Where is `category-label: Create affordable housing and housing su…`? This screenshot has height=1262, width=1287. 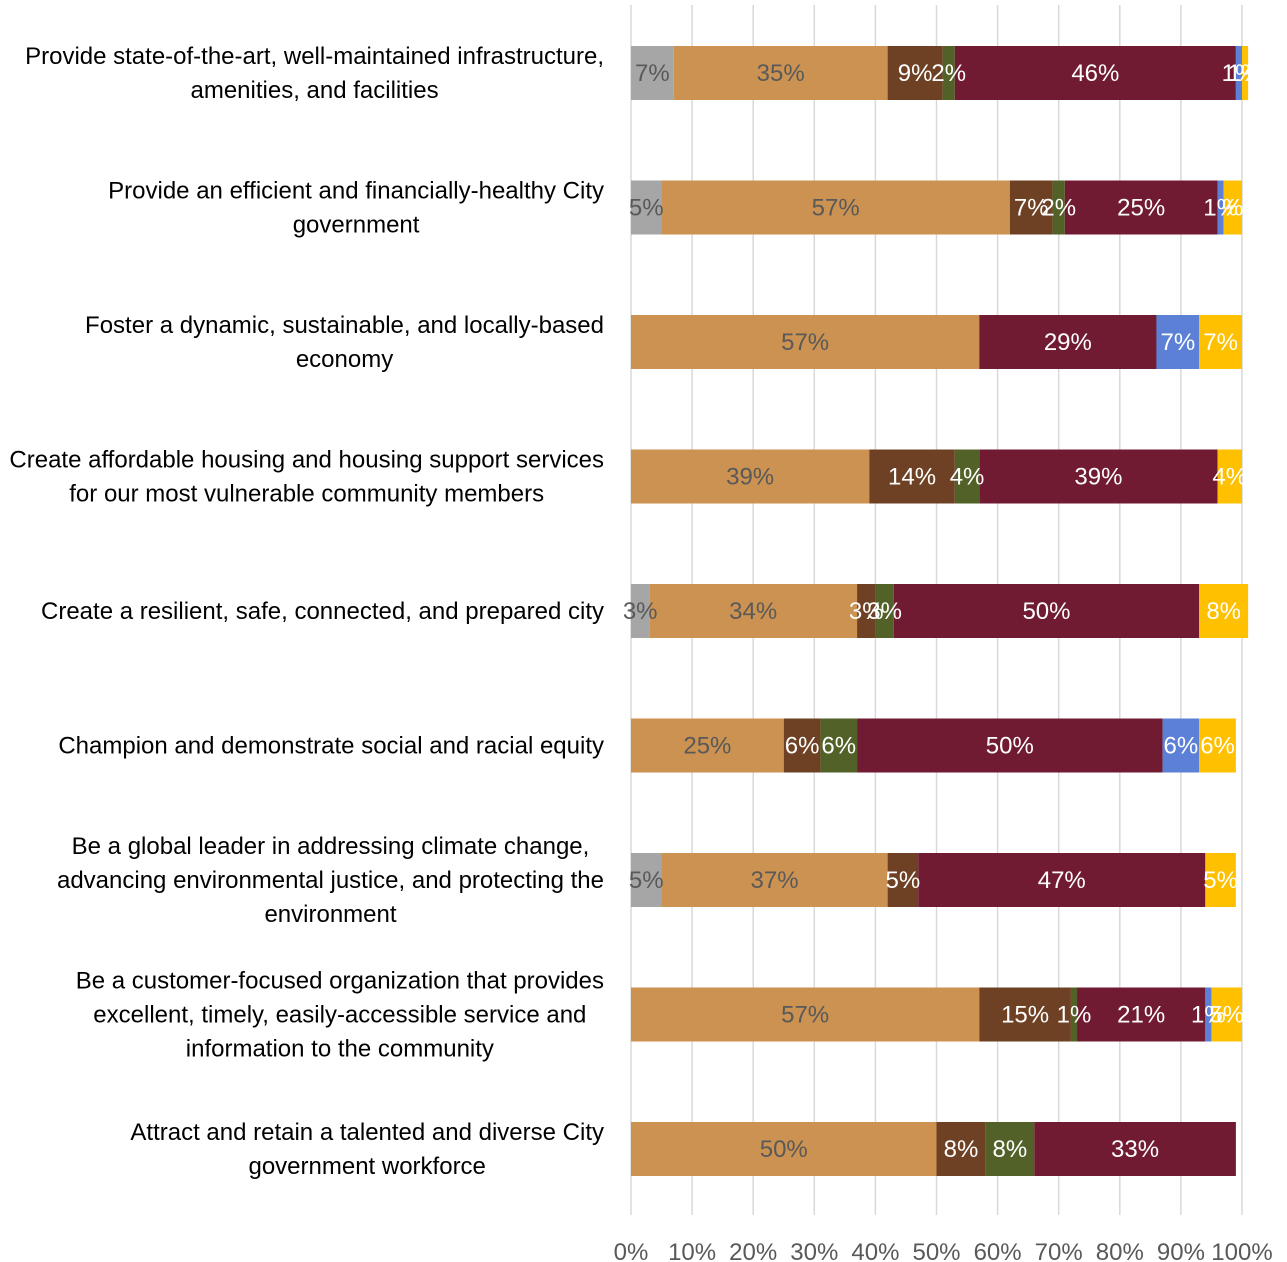 category-label: Create affordable housing and housing su… is located at coordinates (306, 477).